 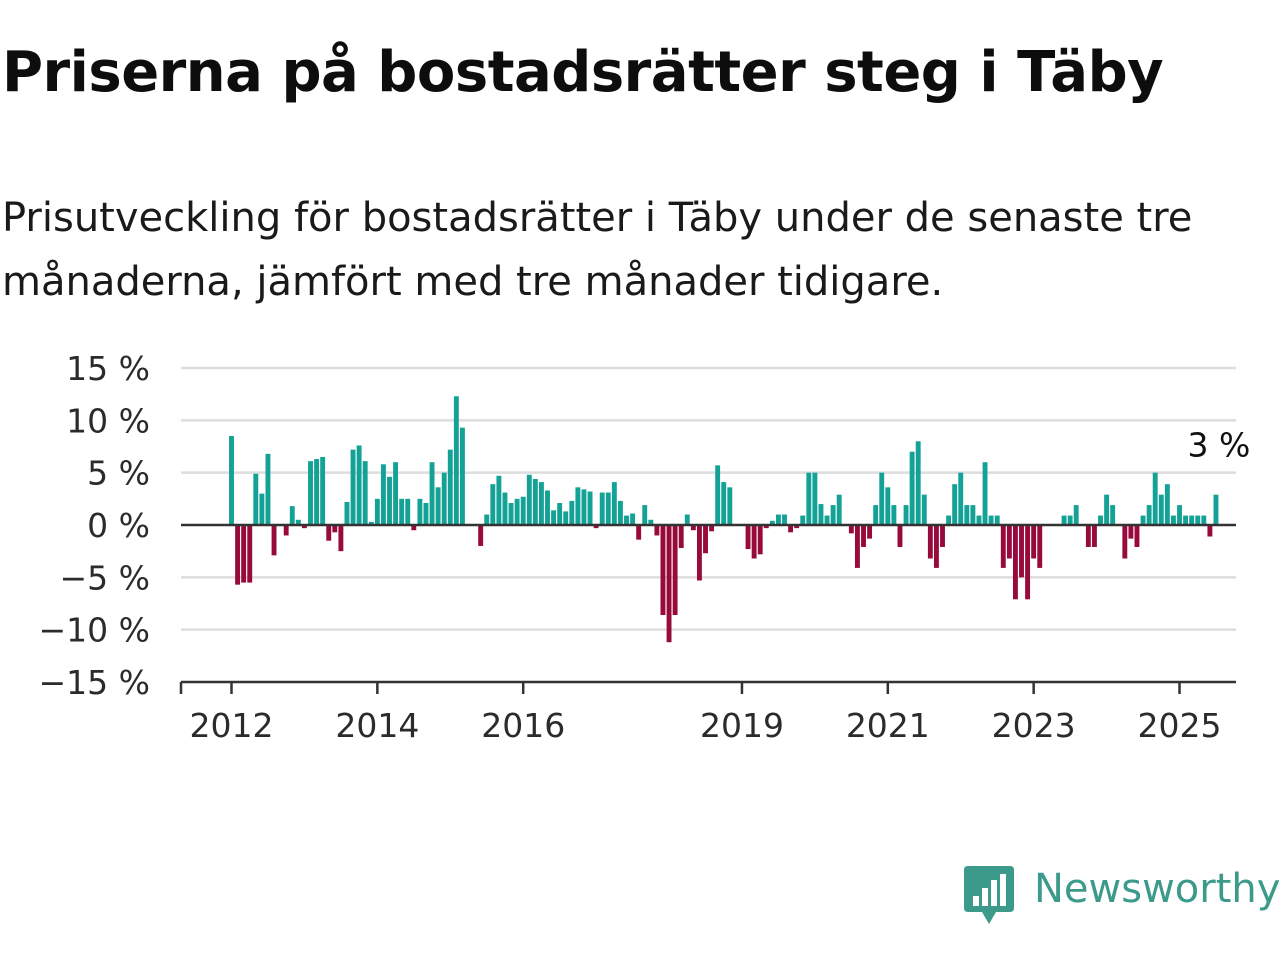 I want to click on annotations: 3 %, so click(x=1219, y=445).